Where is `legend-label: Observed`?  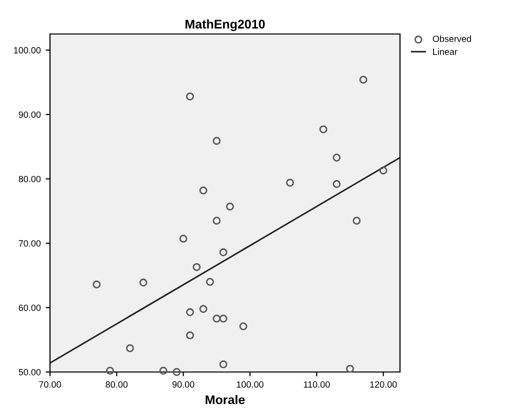
legend-label: Observed is located at coordinates (451, 38).